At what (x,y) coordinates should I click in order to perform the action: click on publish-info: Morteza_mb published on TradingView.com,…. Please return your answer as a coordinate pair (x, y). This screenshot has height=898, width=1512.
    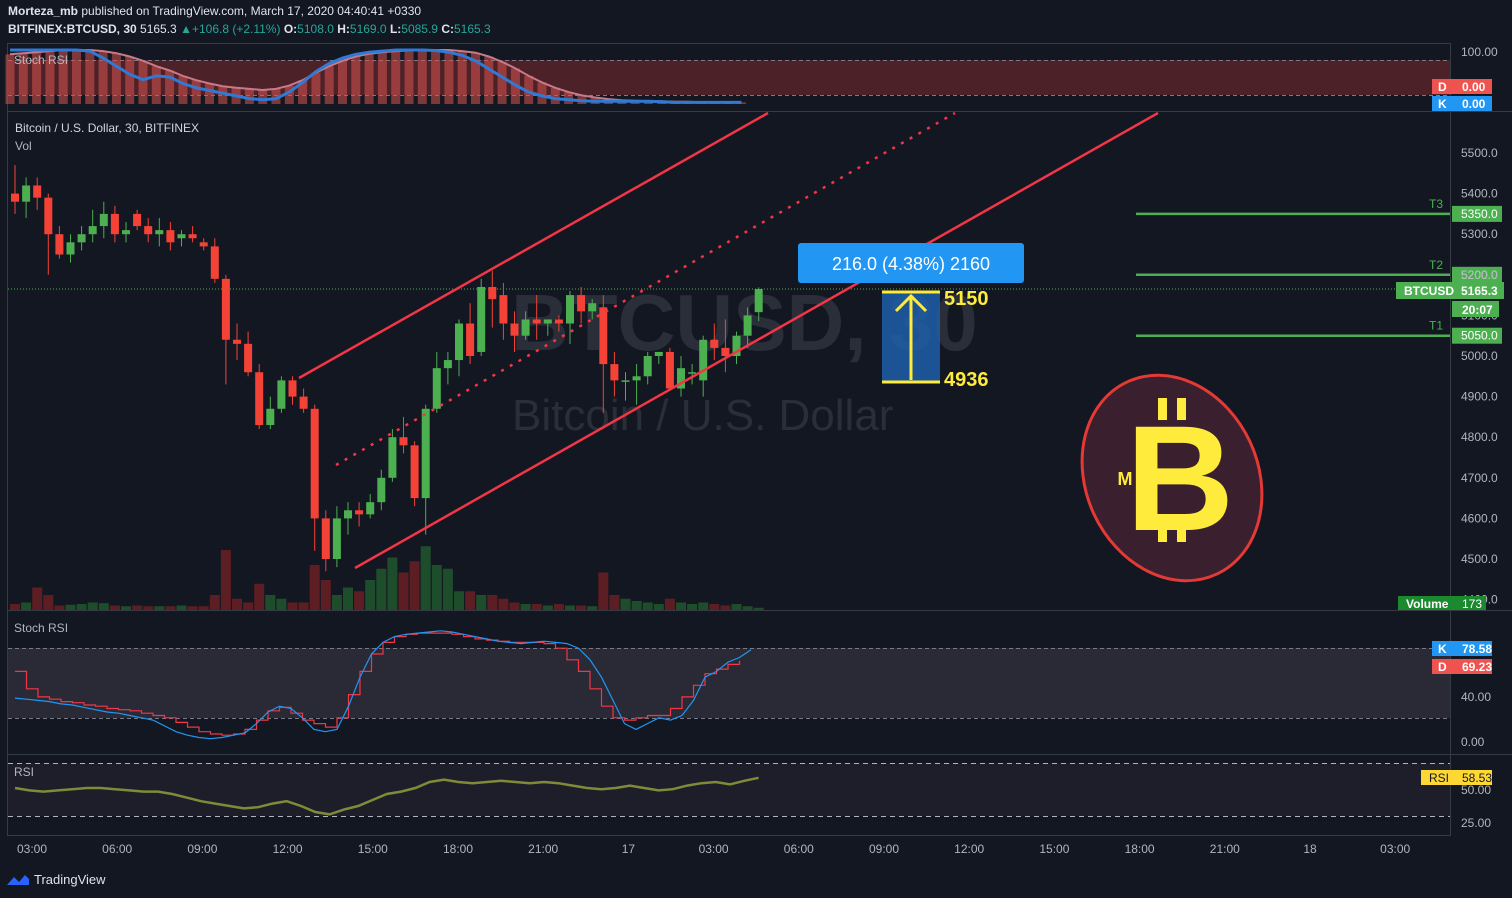
    Looking at the image, I should click on (214, 11).